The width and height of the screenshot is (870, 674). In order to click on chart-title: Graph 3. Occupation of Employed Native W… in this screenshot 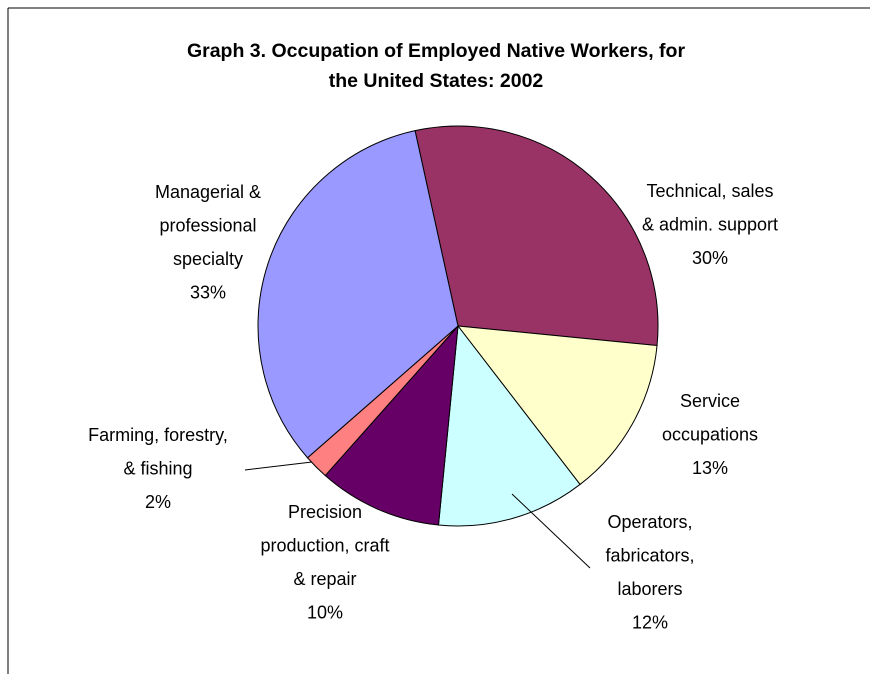, I will do `click(436, 66)`.